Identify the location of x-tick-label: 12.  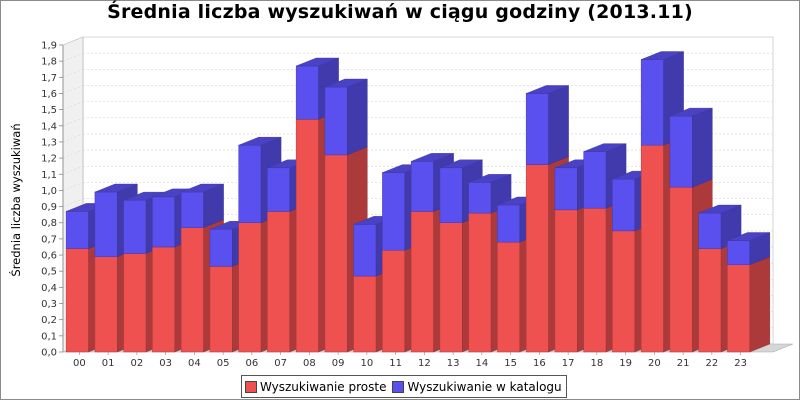
(424, 363).